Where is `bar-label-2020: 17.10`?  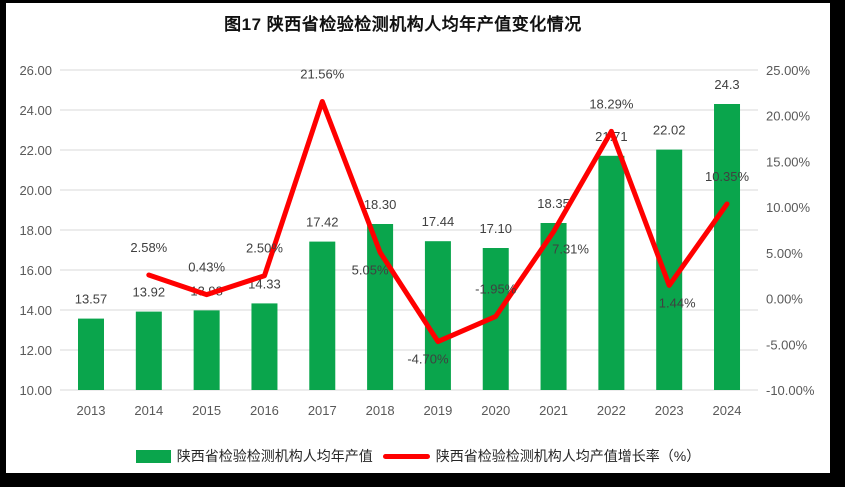 bar-label-2020: 17.10 is located at coordinates (495, 228).